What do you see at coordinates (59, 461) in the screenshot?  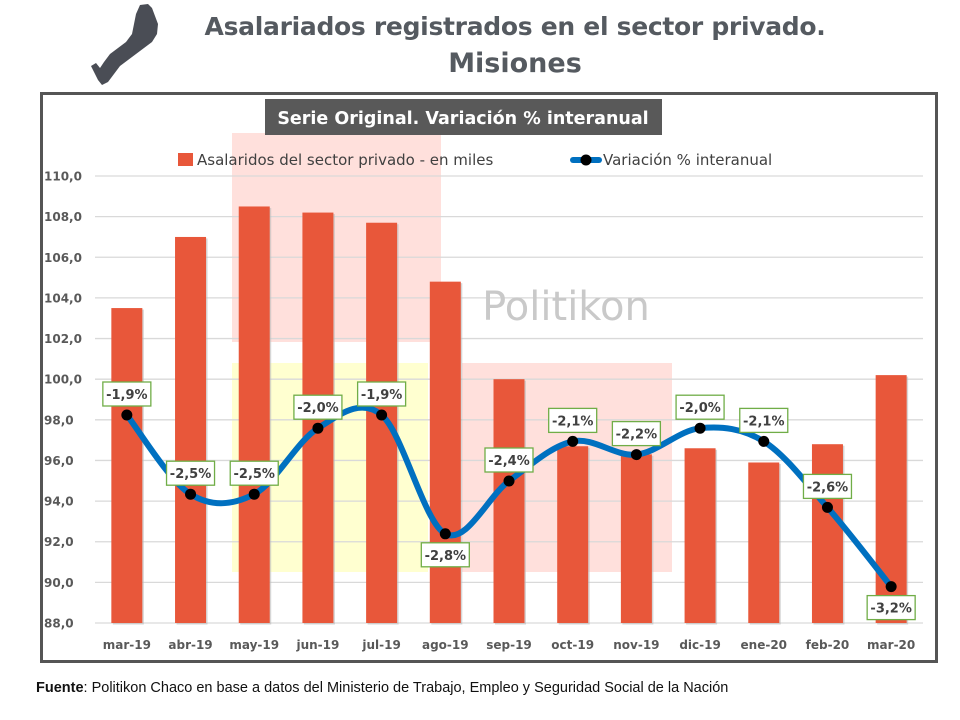 I see `y-tick-label: 96,0` at bounding box center [59, 461].